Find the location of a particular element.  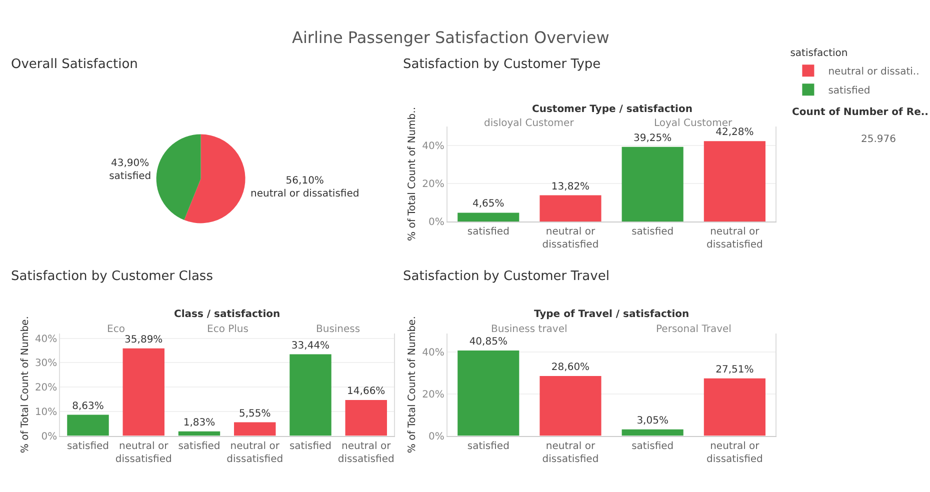

data-label: 14,66% is located at coordinates (366, 392).